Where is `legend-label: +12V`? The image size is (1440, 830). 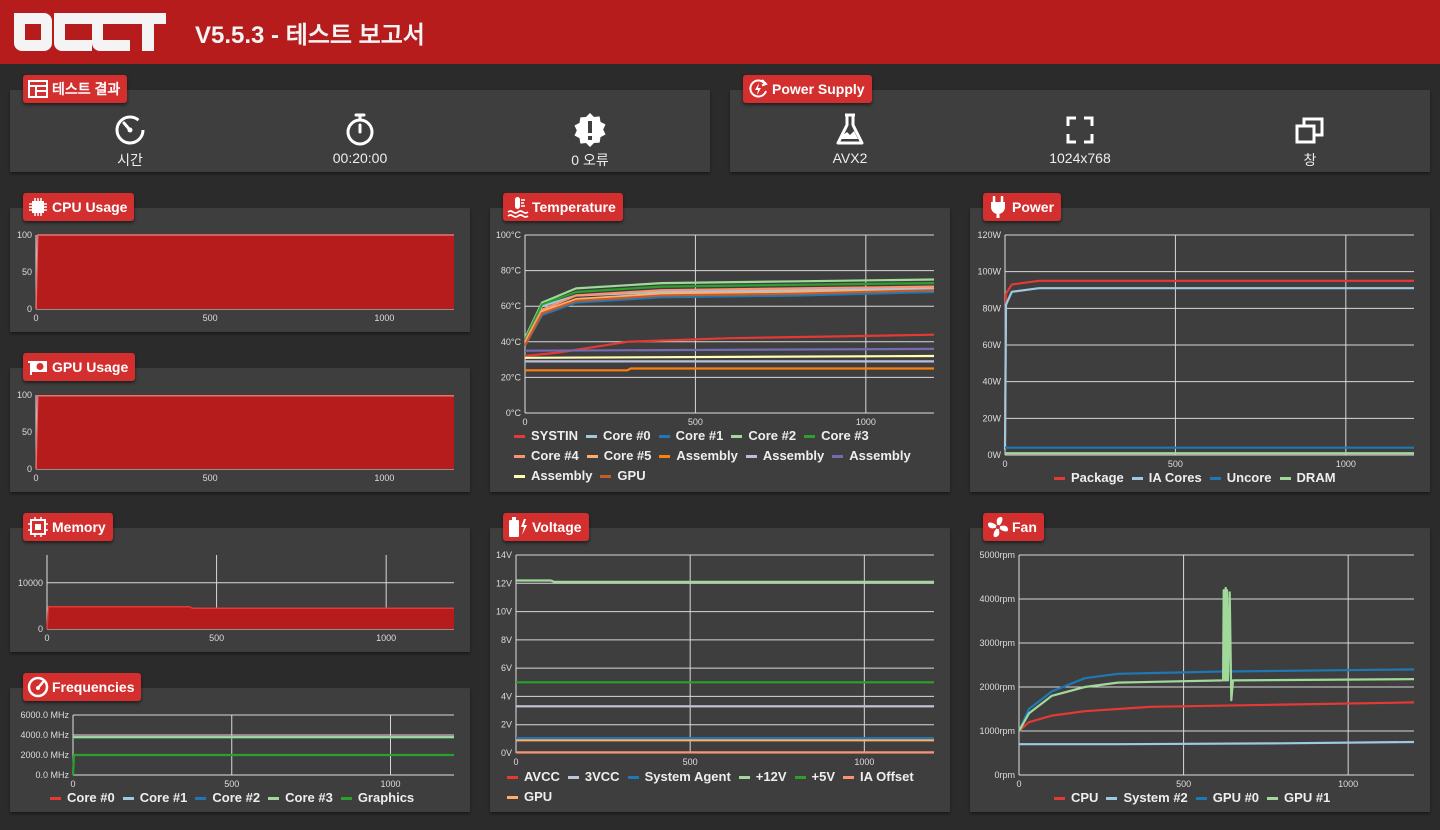 legend-label: +12V is located at coordinates (771, 776).